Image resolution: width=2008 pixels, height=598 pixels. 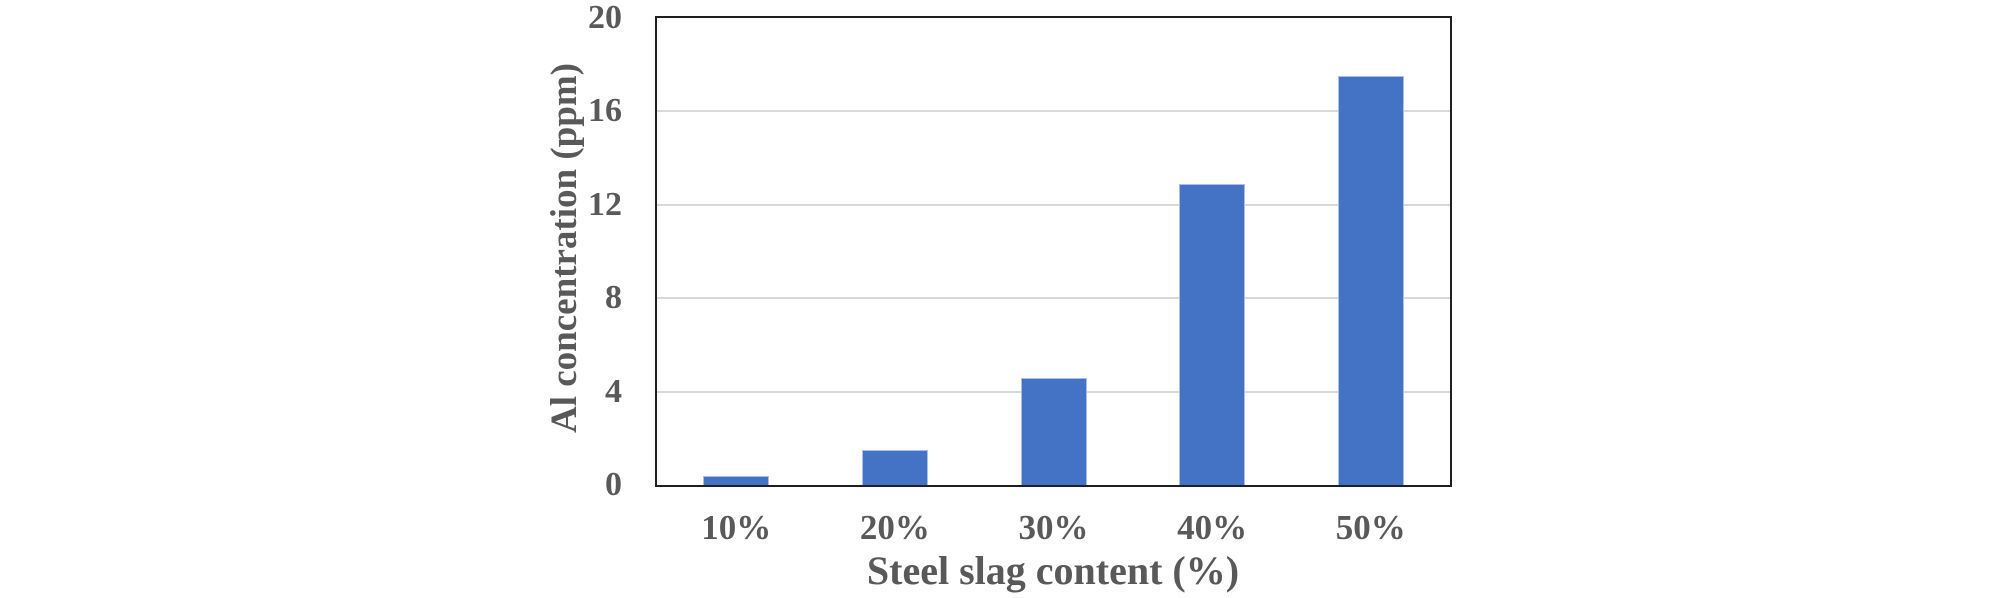 What do you see at coordinates (1212, 527) in the screenshot?
I see `x-tick-label-40%: 40%` at bounding box center [1212, 527].